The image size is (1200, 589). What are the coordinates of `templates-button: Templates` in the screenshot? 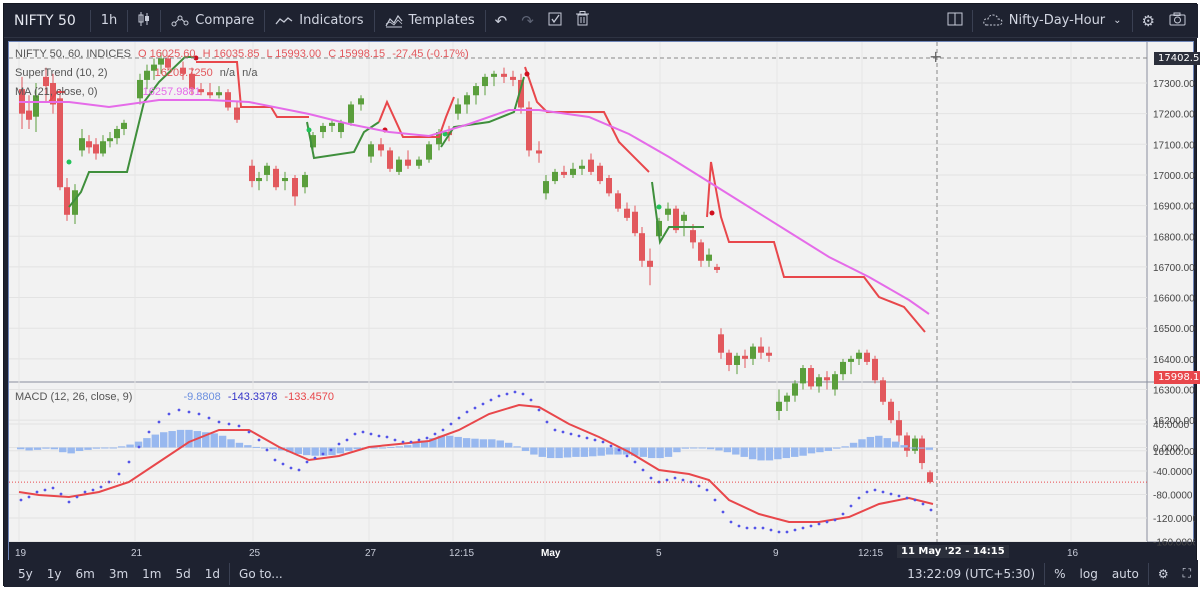 It's located at (430, 21).